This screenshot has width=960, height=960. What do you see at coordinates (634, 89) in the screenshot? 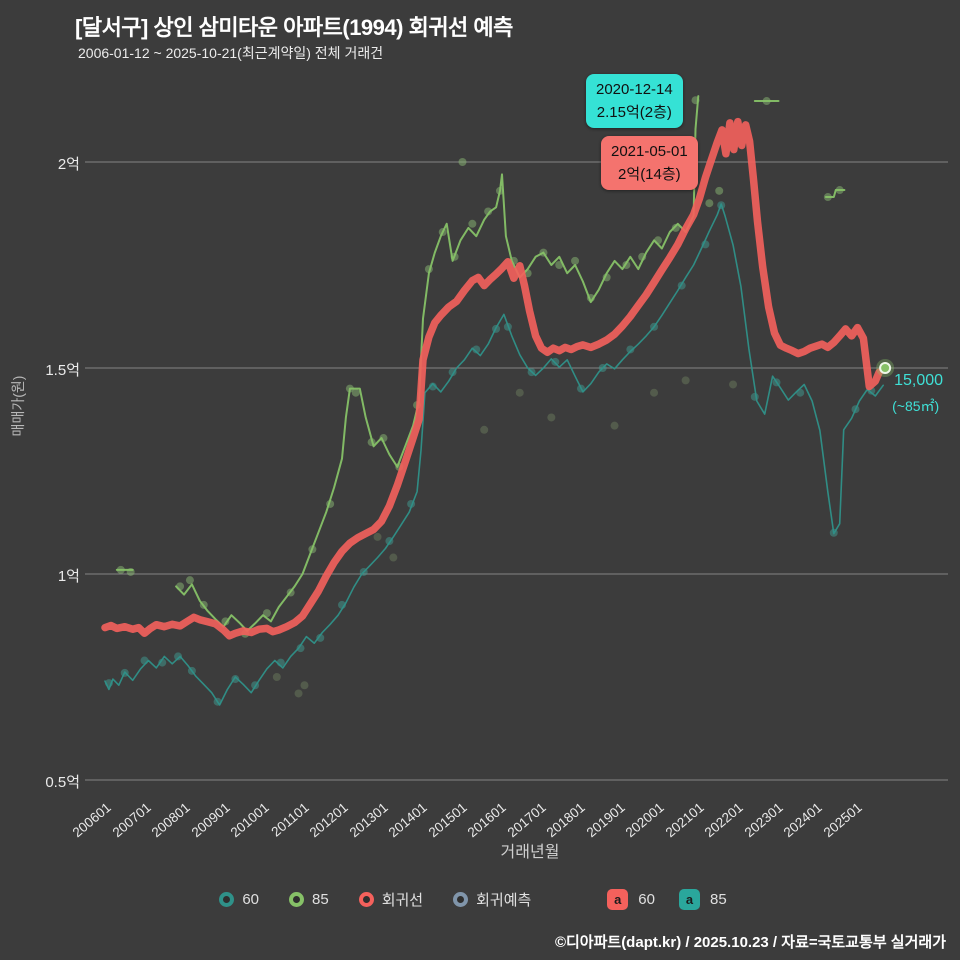
I see `annotation-date: 2020-12-14` at bounding box center [634, 89].